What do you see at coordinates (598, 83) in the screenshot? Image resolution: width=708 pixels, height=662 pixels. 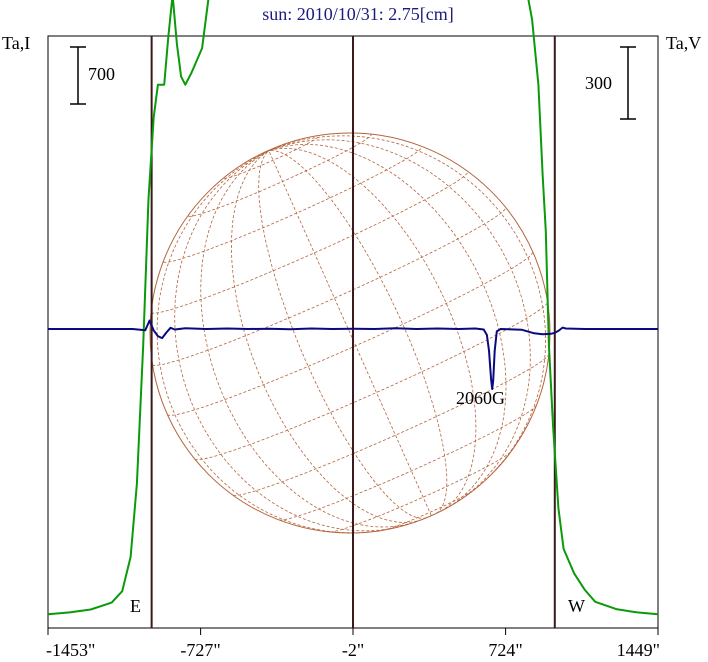 I see `right-scale-value: 300` at bounding box center [598, 83].